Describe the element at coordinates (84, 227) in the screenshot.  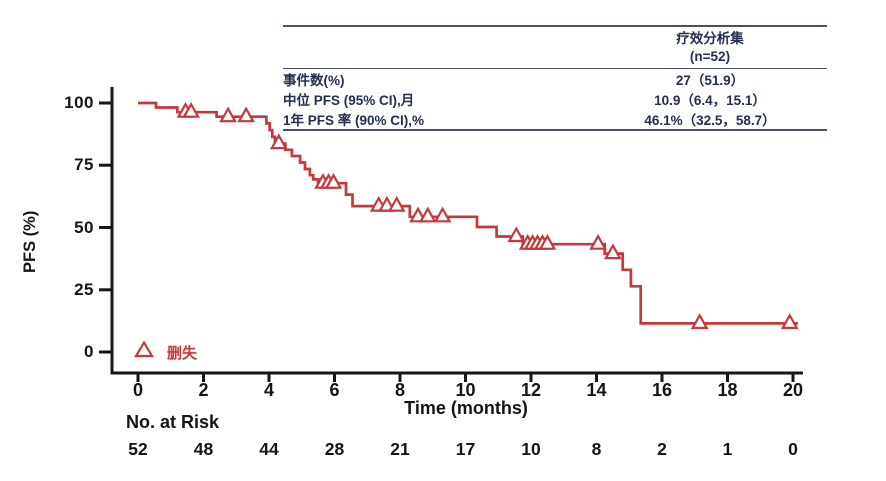
I see `y-tick-label: 50` at that location.